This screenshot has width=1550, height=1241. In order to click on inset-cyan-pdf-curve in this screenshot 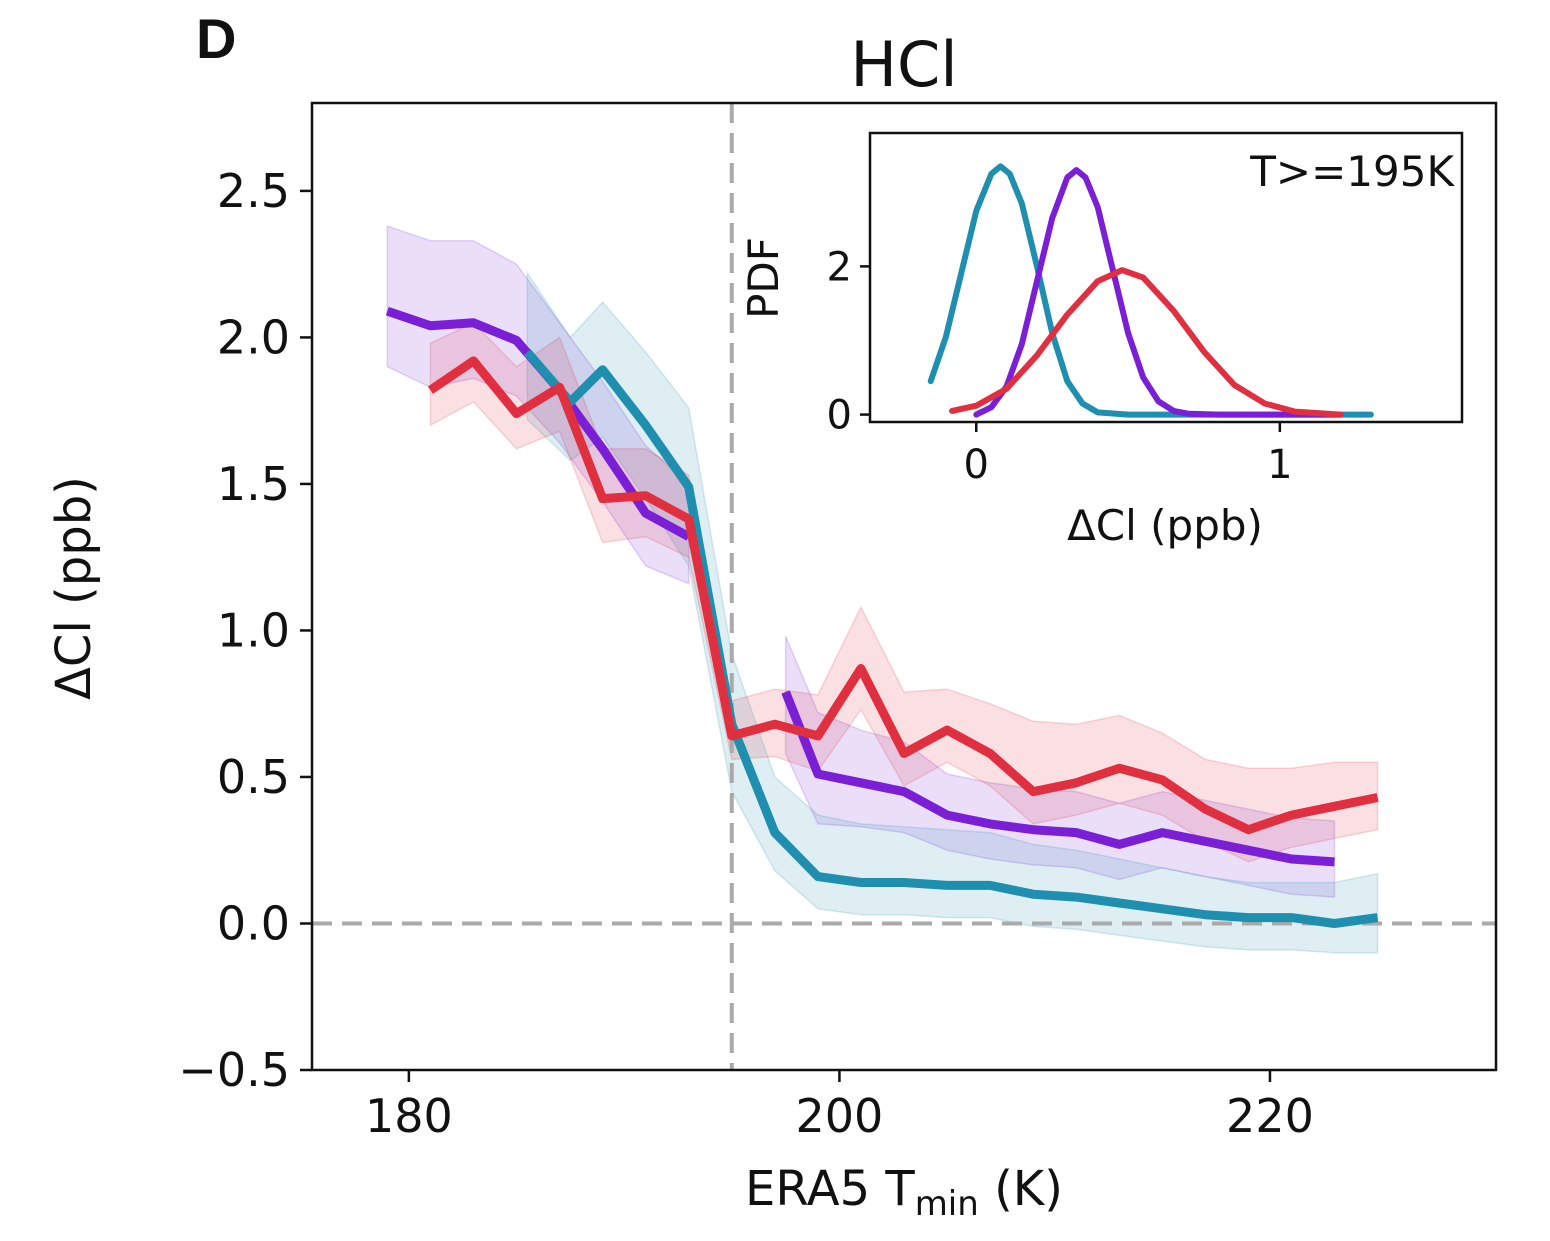, I will do `click(1150, 290)`.